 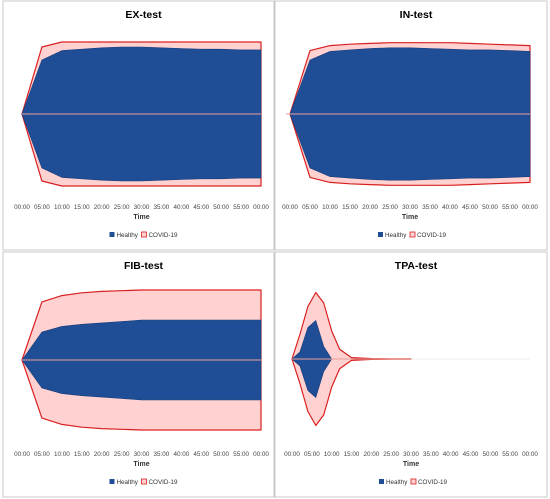 I want to click on tpa-test-legend-covid-swatch, so click(x=413, y=481).